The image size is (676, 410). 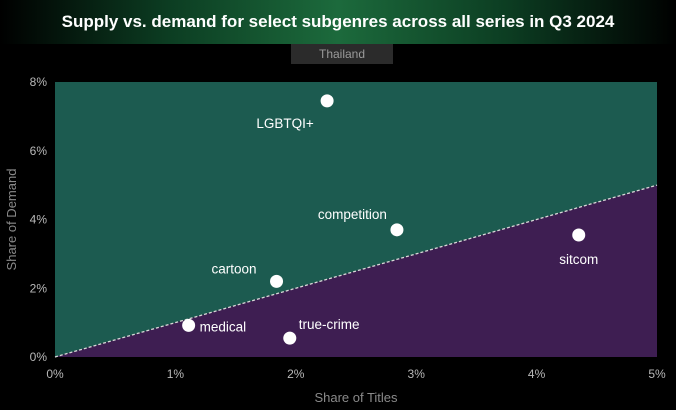 I want to click on y-axis-title: Share of Demand, so click(x=11, y=220).